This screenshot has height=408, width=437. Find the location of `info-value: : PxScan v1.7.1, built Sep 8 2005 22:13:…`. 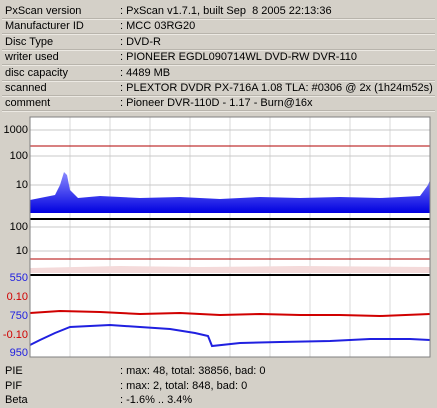

info-value: : PxScan v1.7.1, built Sep 8 2005 22:13:… is located at coordinates (226, 11).